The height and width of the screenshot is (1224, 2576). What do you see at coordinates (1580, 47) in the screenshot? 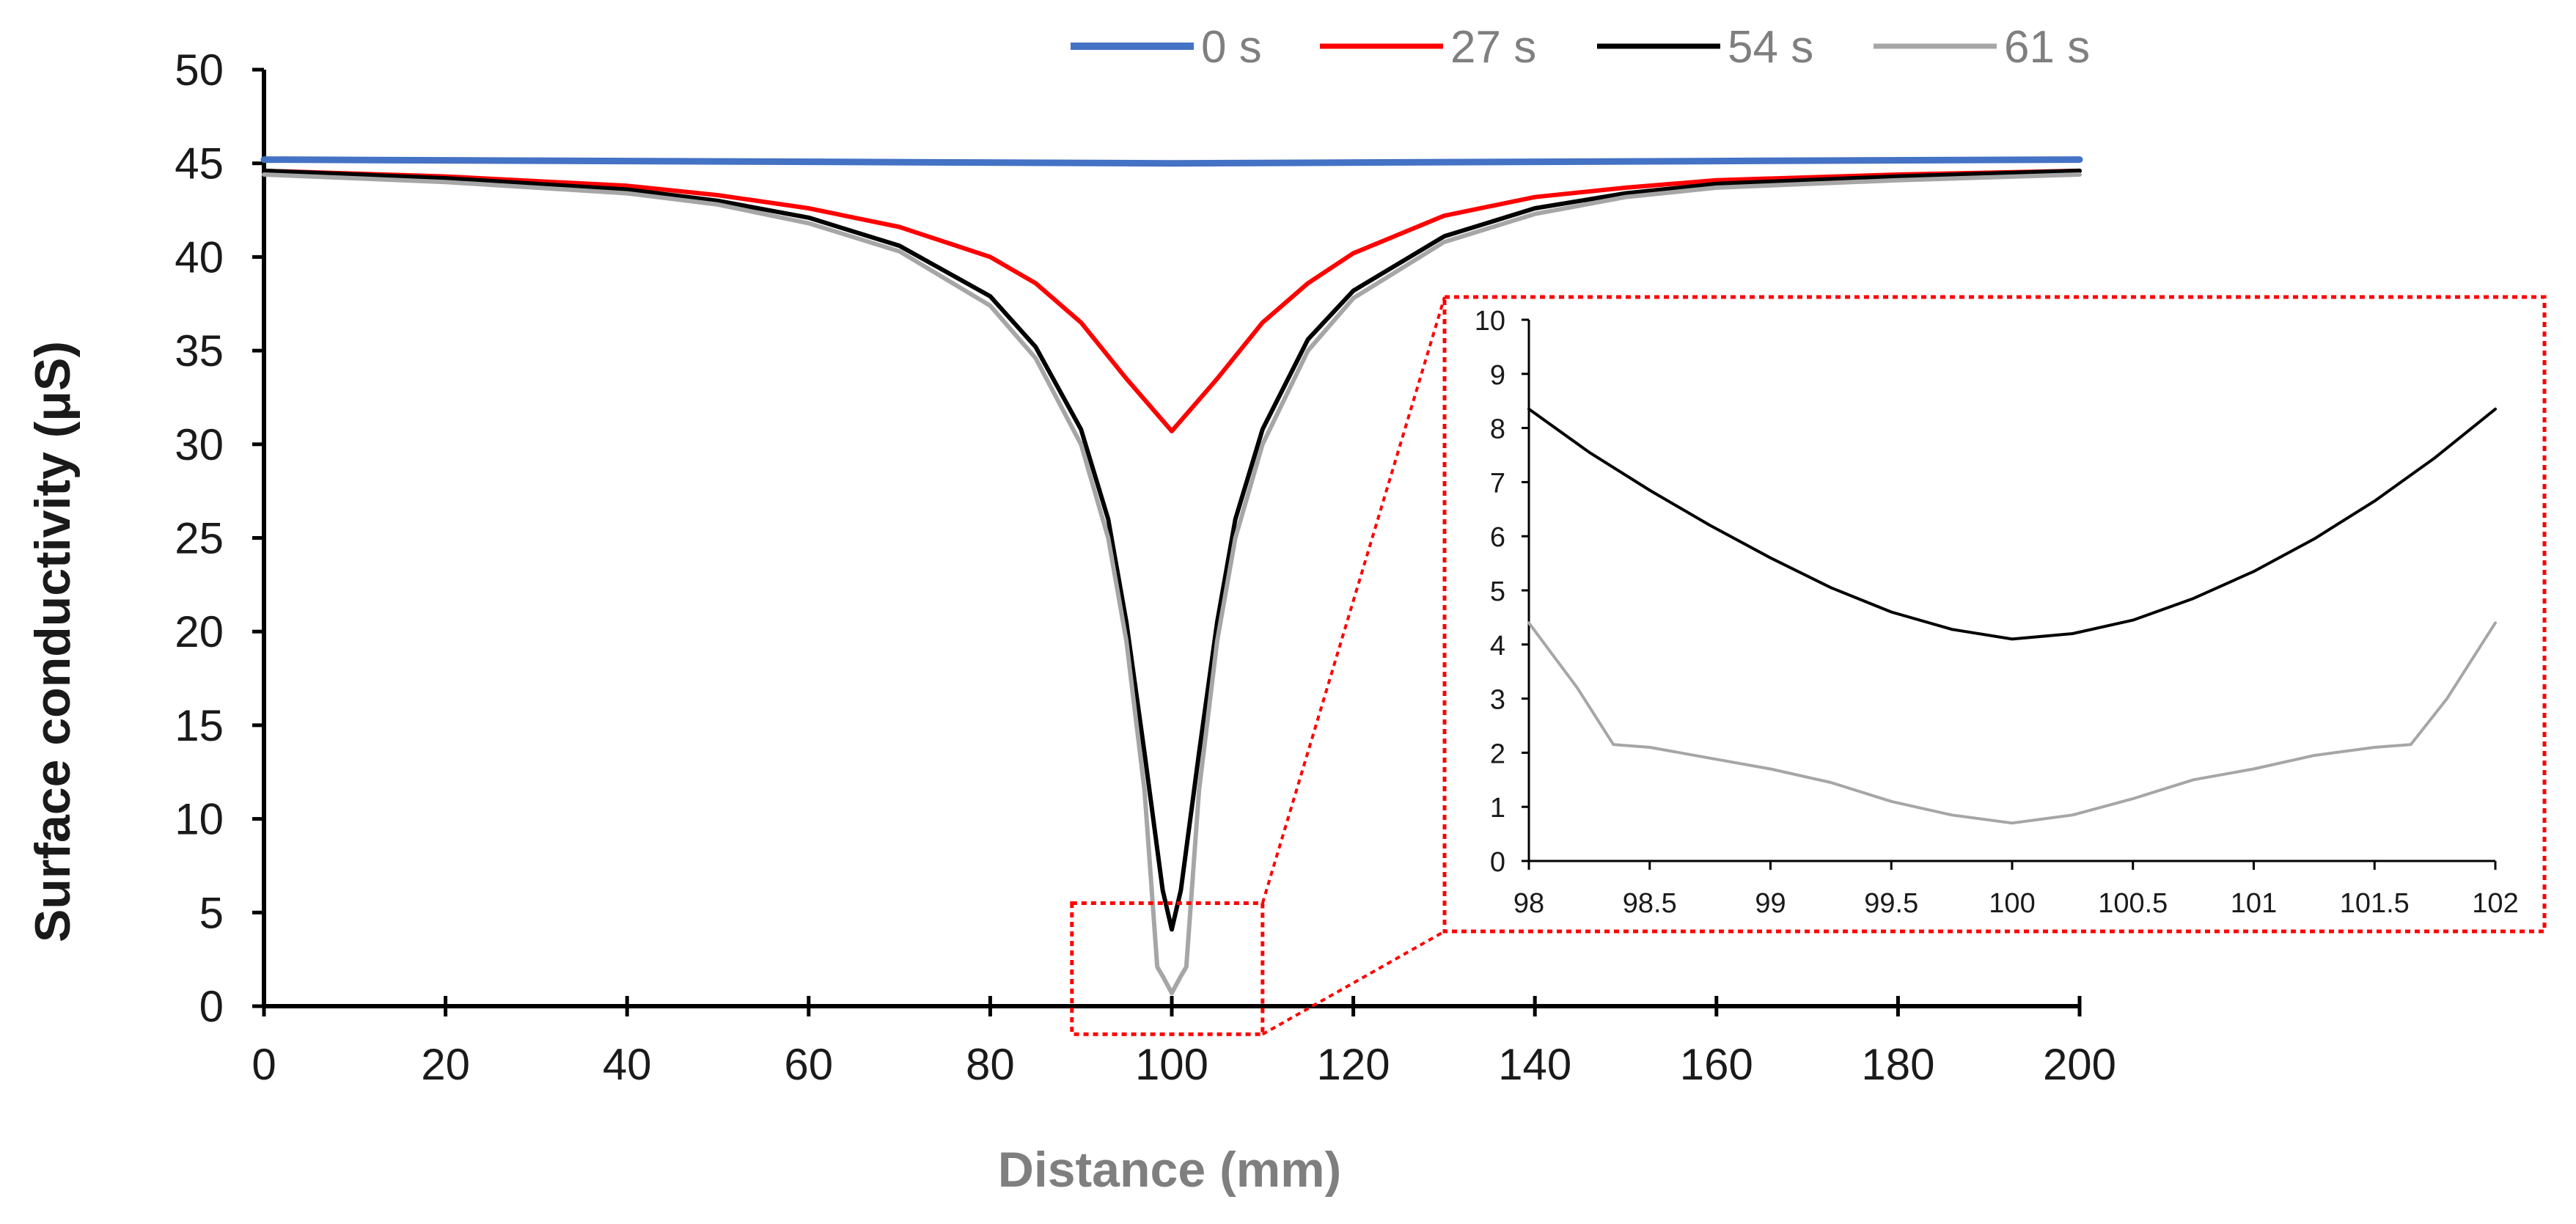
I see `legend: 0 s 27 s 54 s 61 s` at bounding box center [1580, 47].